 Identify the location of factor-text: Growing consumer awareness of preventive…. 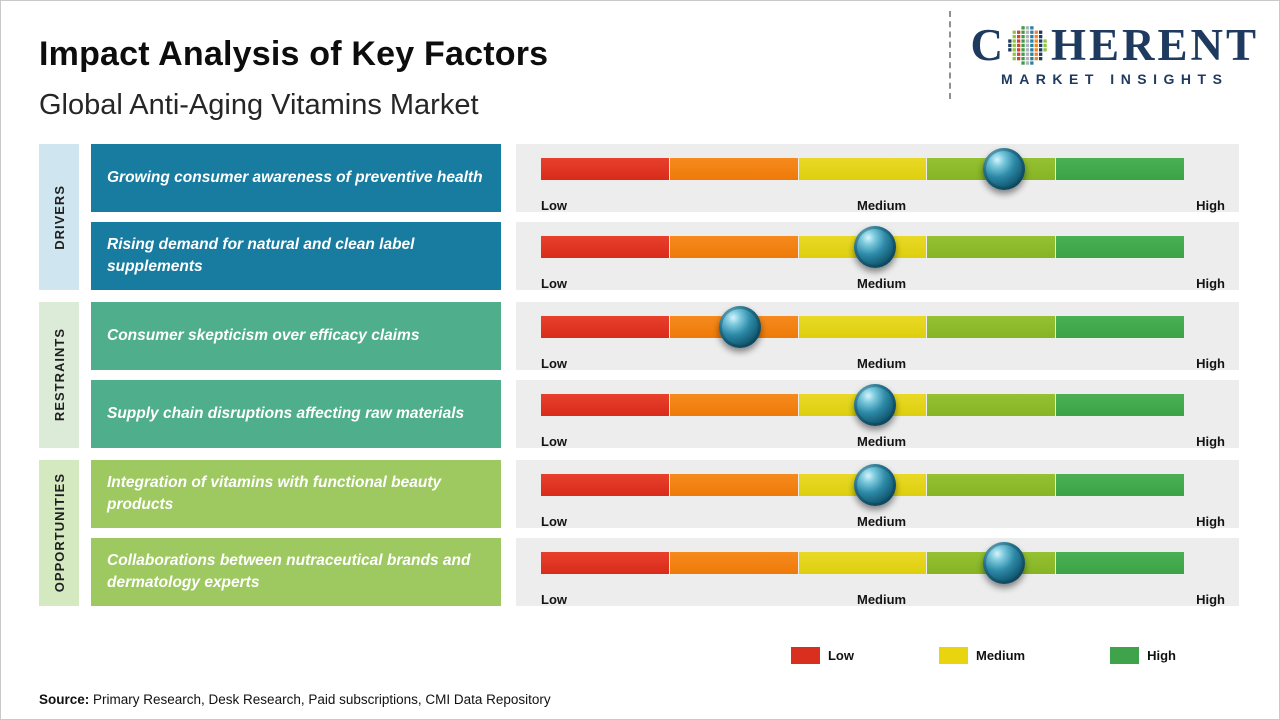
(295, 178).